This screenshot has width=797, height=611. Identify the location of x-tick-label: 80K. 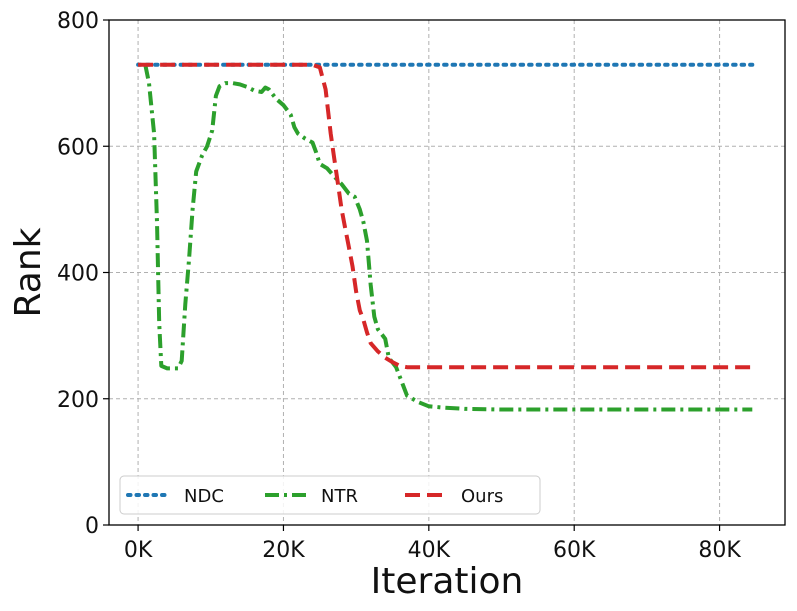
(719, 550).